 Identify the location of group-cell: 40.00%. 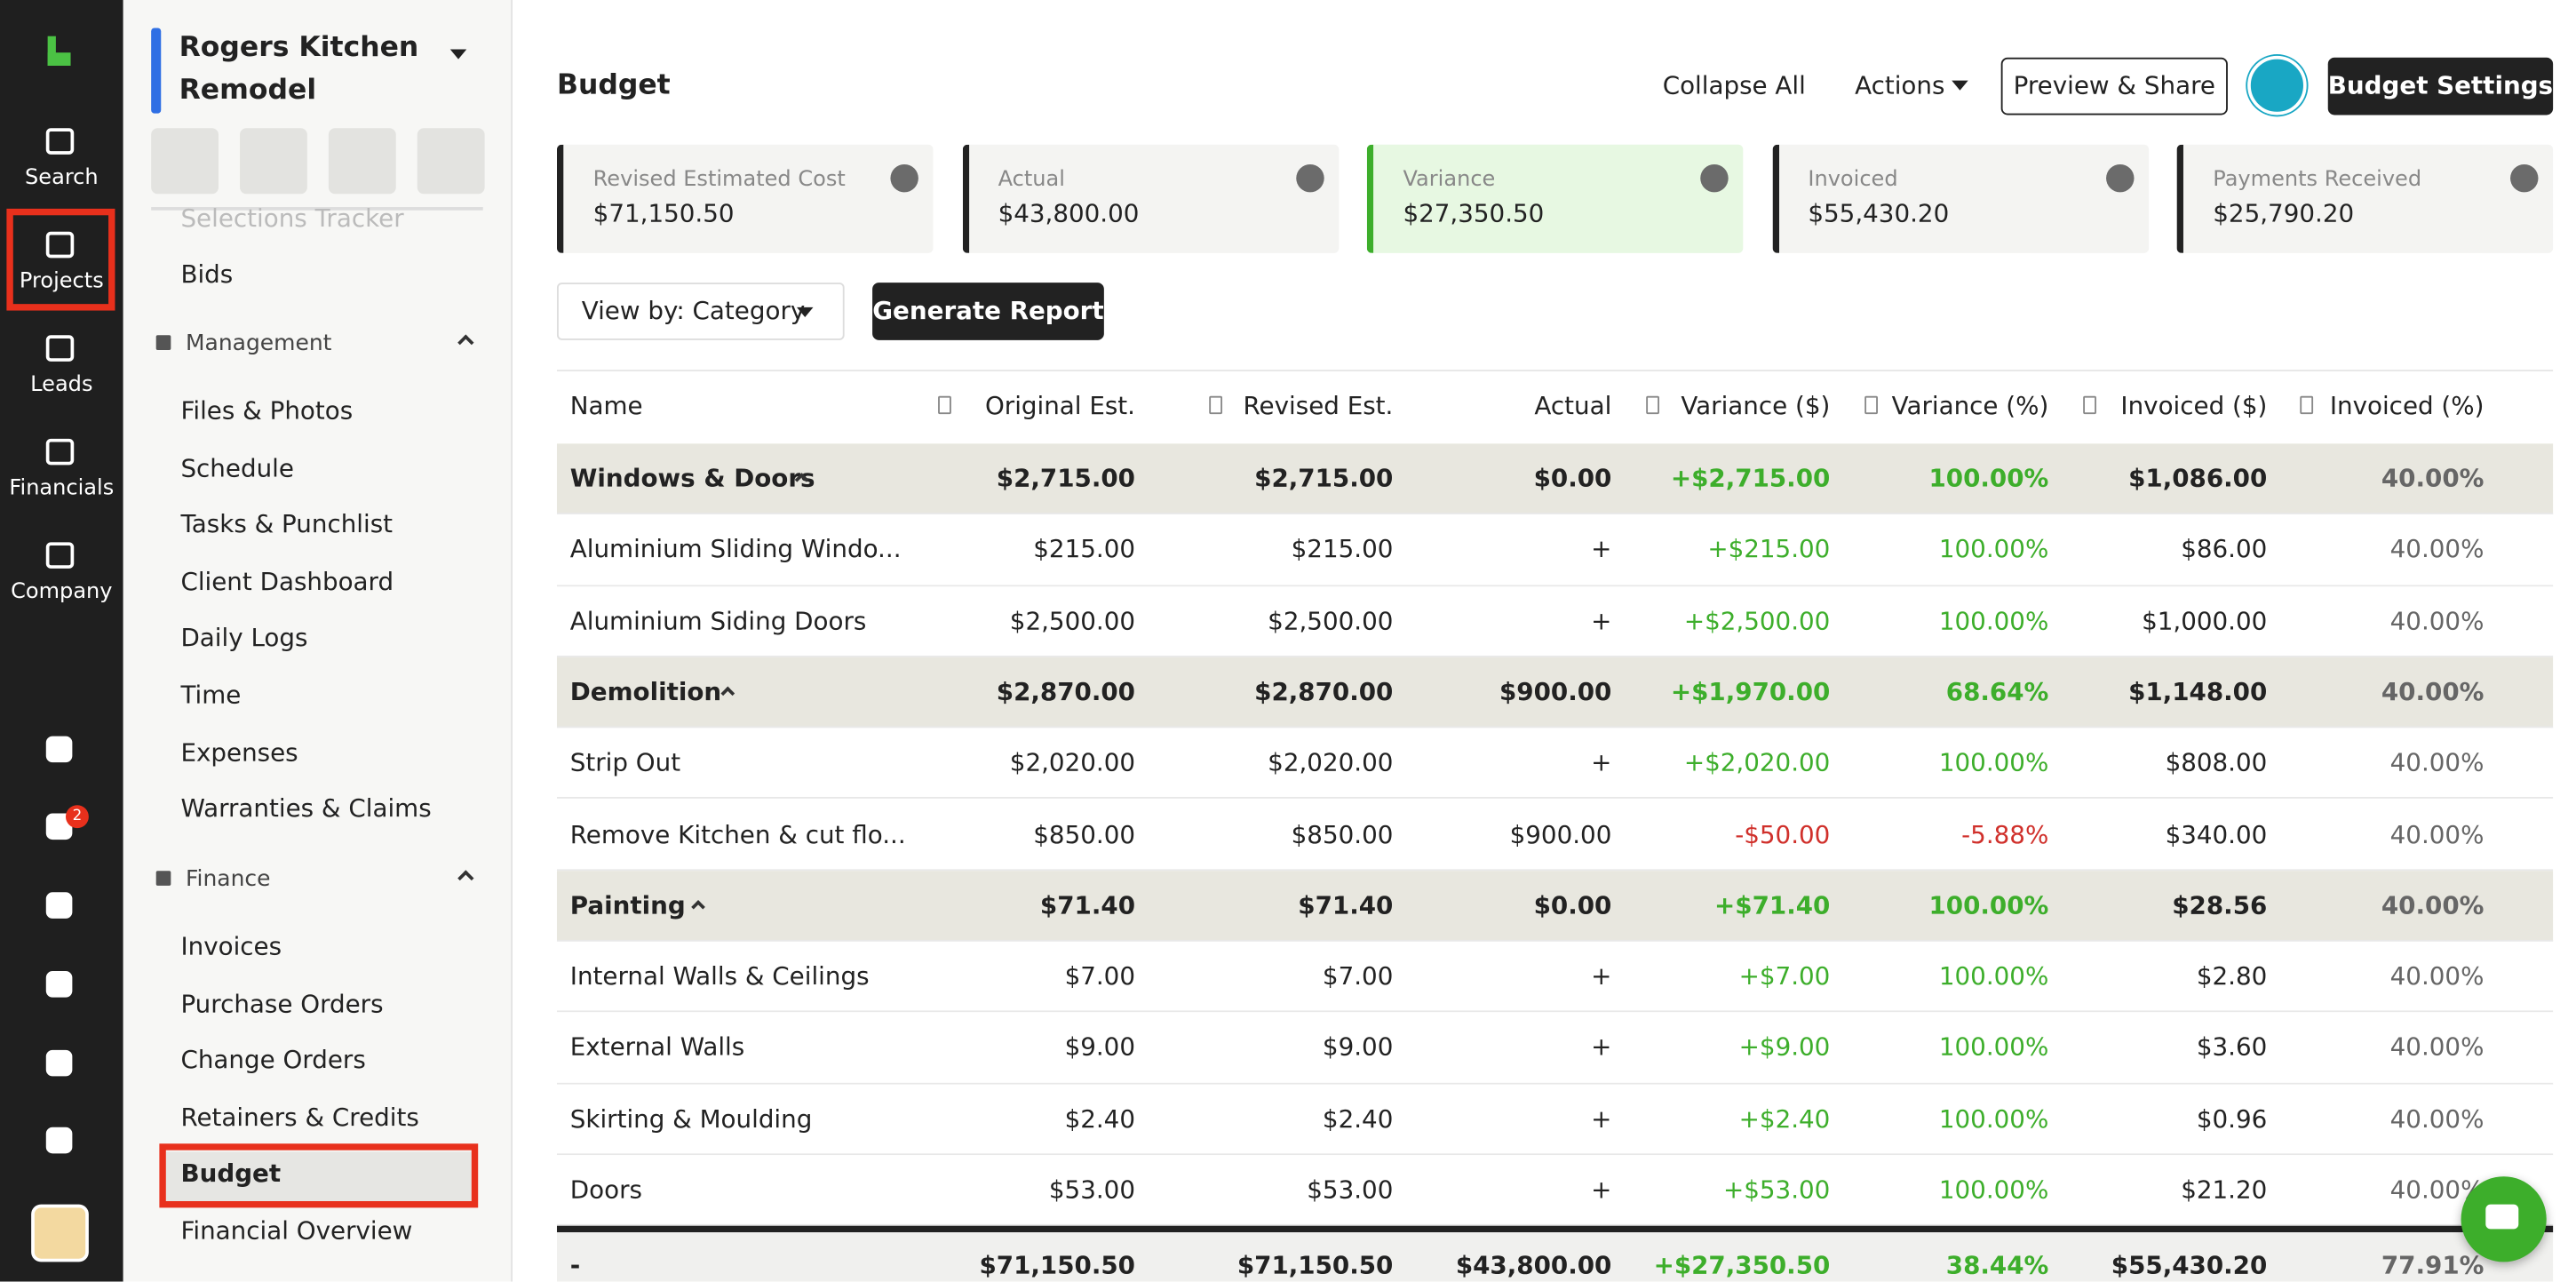
(2433, 905).